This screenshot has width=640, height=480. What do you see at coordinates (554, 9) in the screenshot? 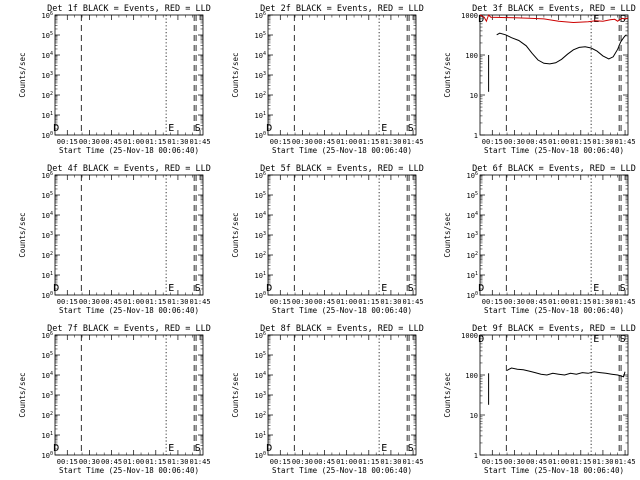
I see `panel-title: Det 3f BLACK = Events, RED = LLD` at bounding box center [554, 9].